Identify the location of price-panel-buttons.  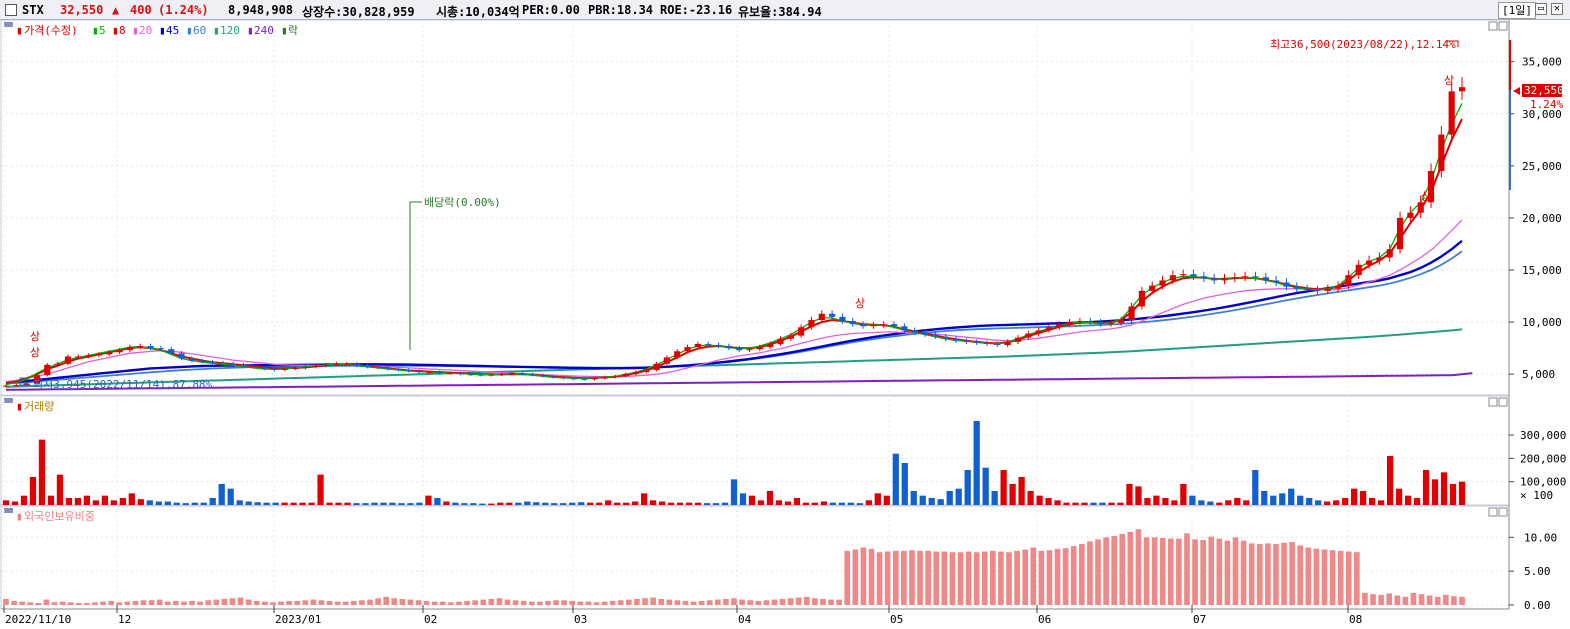
(1498, 269).